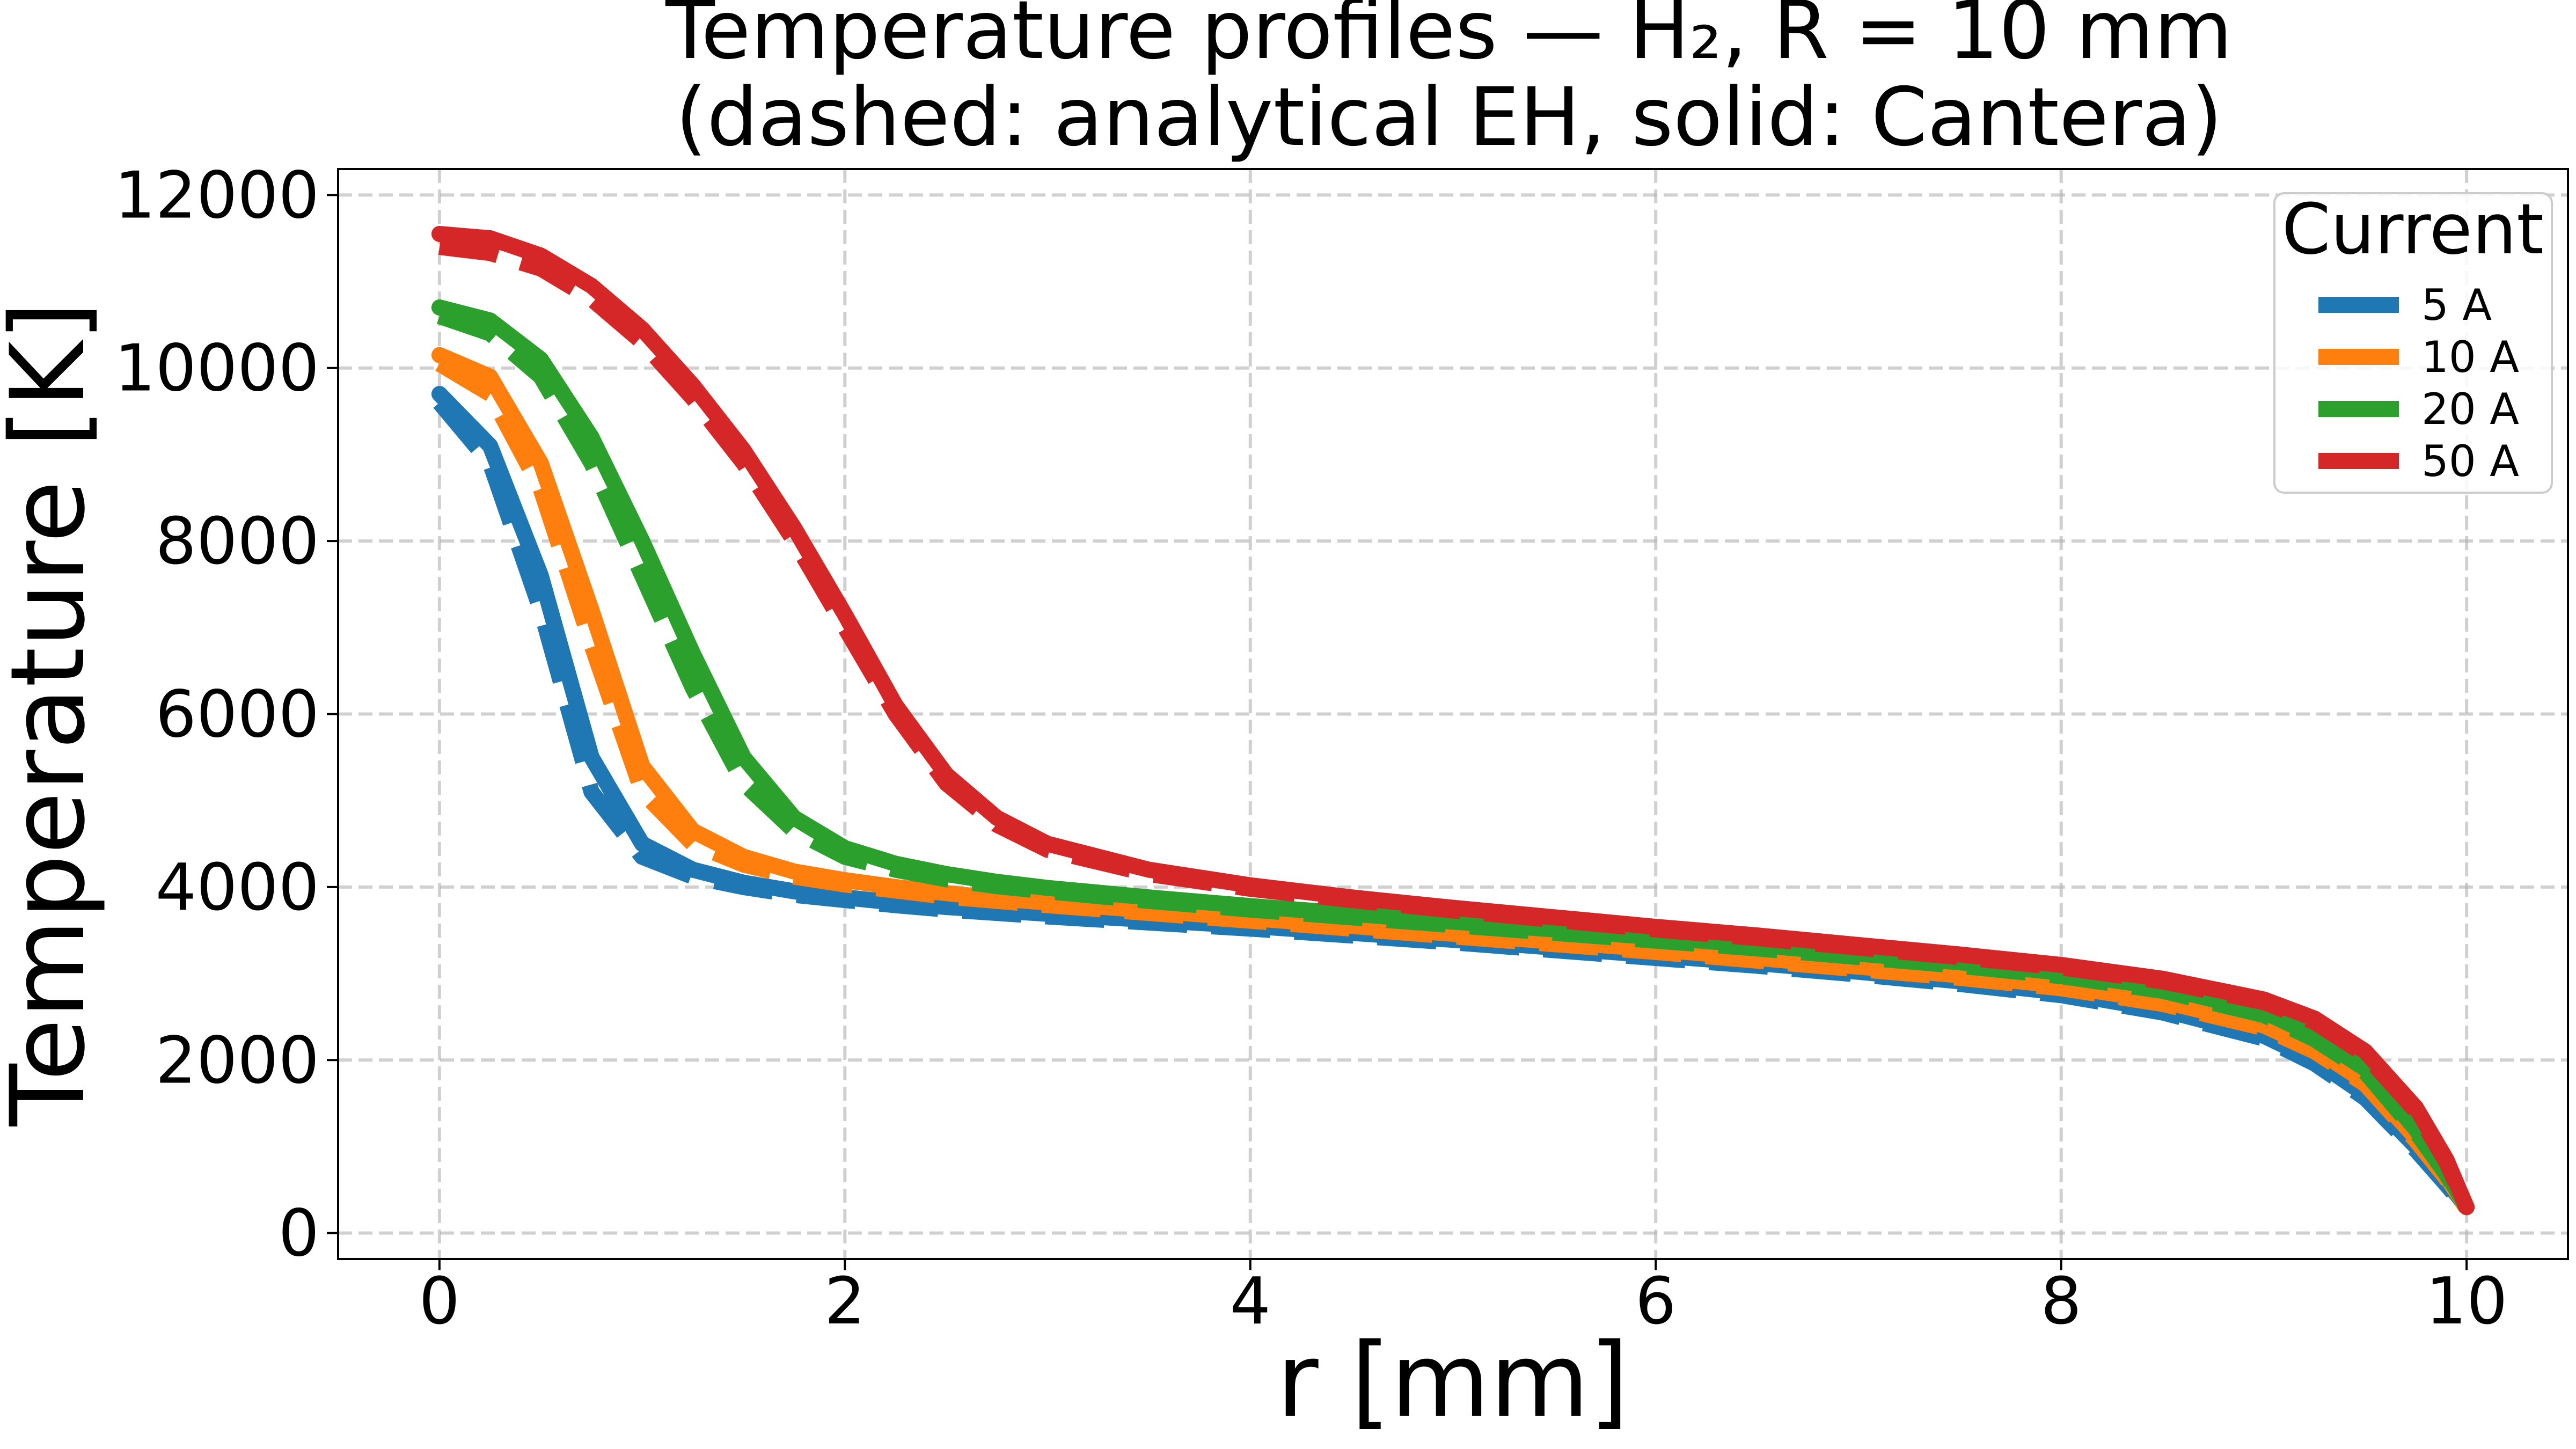  What do you see at coordinates (2456, 305) in the screenshot?
I see `legend-label-5a: 5 A` at bounding box center [2456, 305].